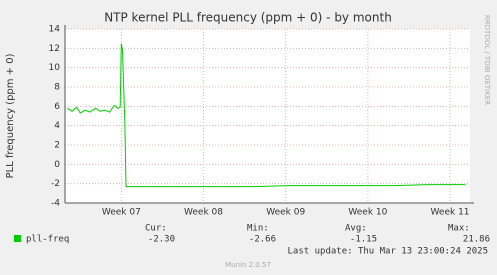 Image resolution: width=497 pixels, height=275 pixels. What do you see at coordinates (121, 213) in the screenshot?
I see `x-tick-label: Week 07` at bounding box center [121, 213].